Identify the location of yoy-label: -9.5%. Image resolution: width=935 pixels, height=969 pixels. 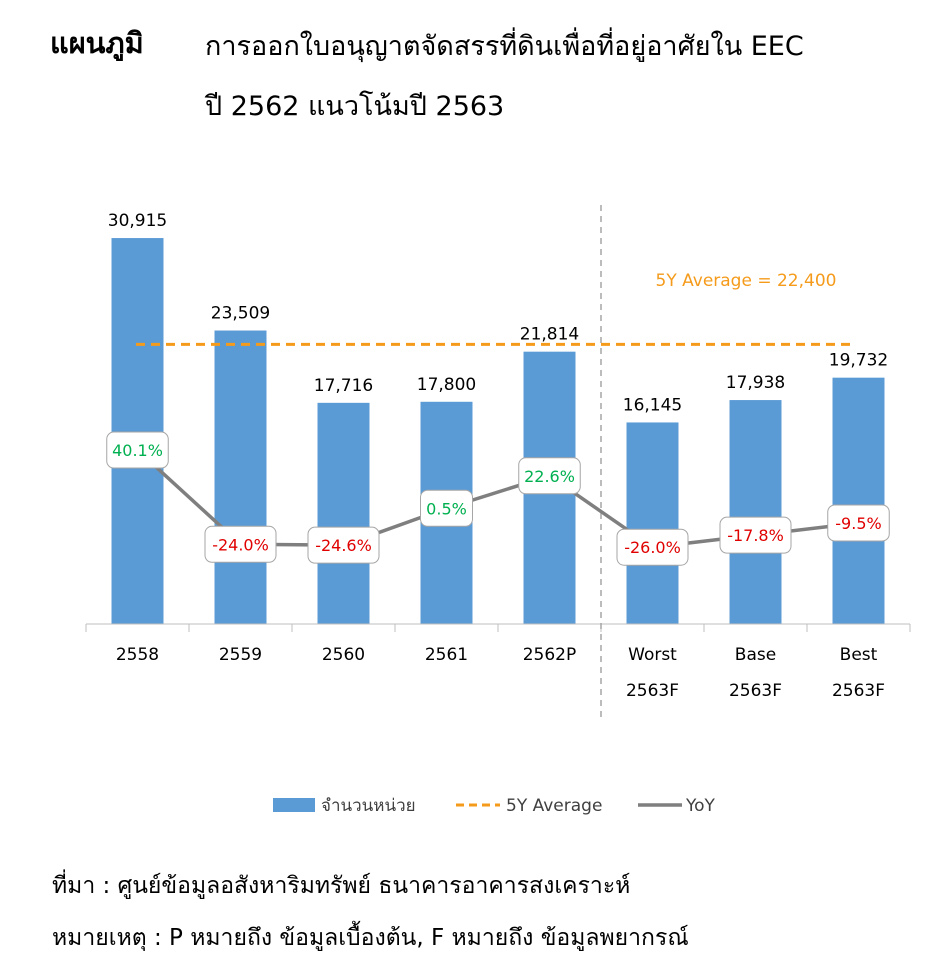
(858, 523).